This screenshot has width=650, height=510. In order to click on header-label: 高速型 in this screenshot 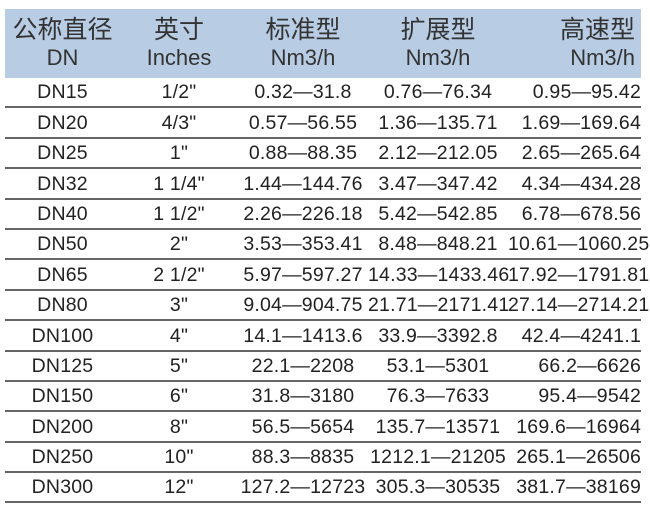, I will do `click(597, 29)`.